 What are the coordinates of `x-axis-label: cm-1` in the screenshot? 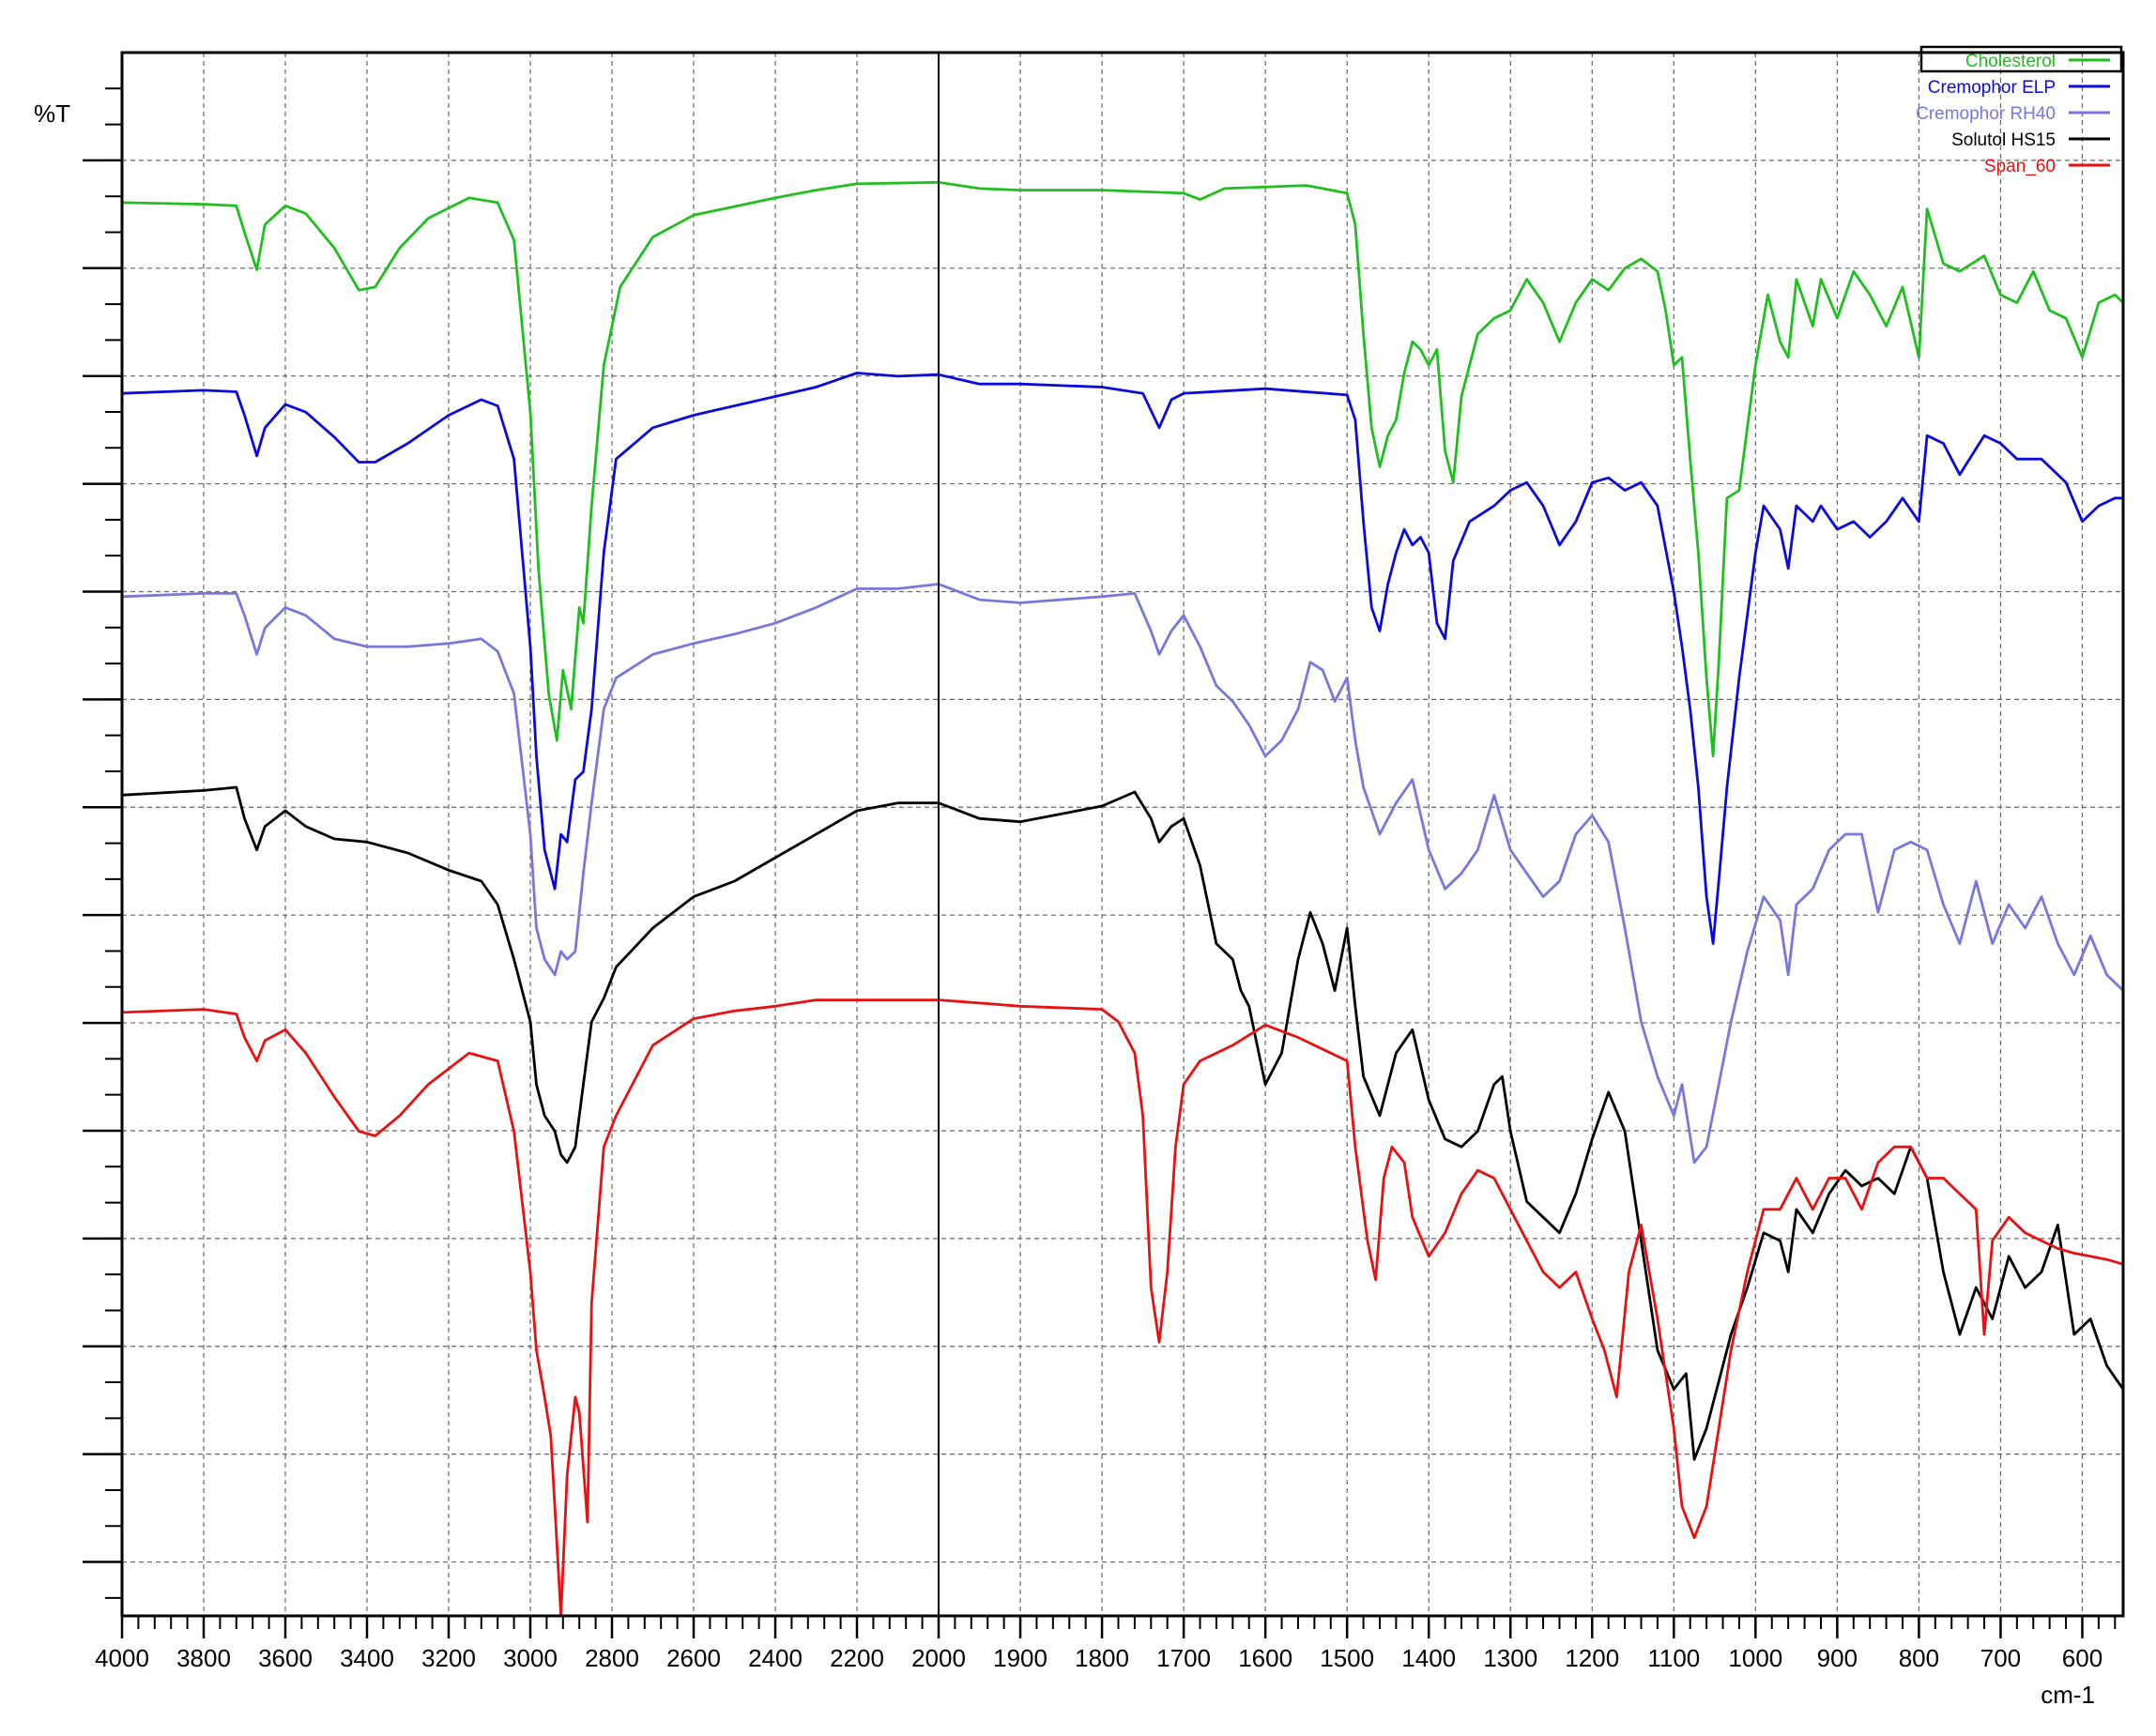 It's located at (2068, 1695).